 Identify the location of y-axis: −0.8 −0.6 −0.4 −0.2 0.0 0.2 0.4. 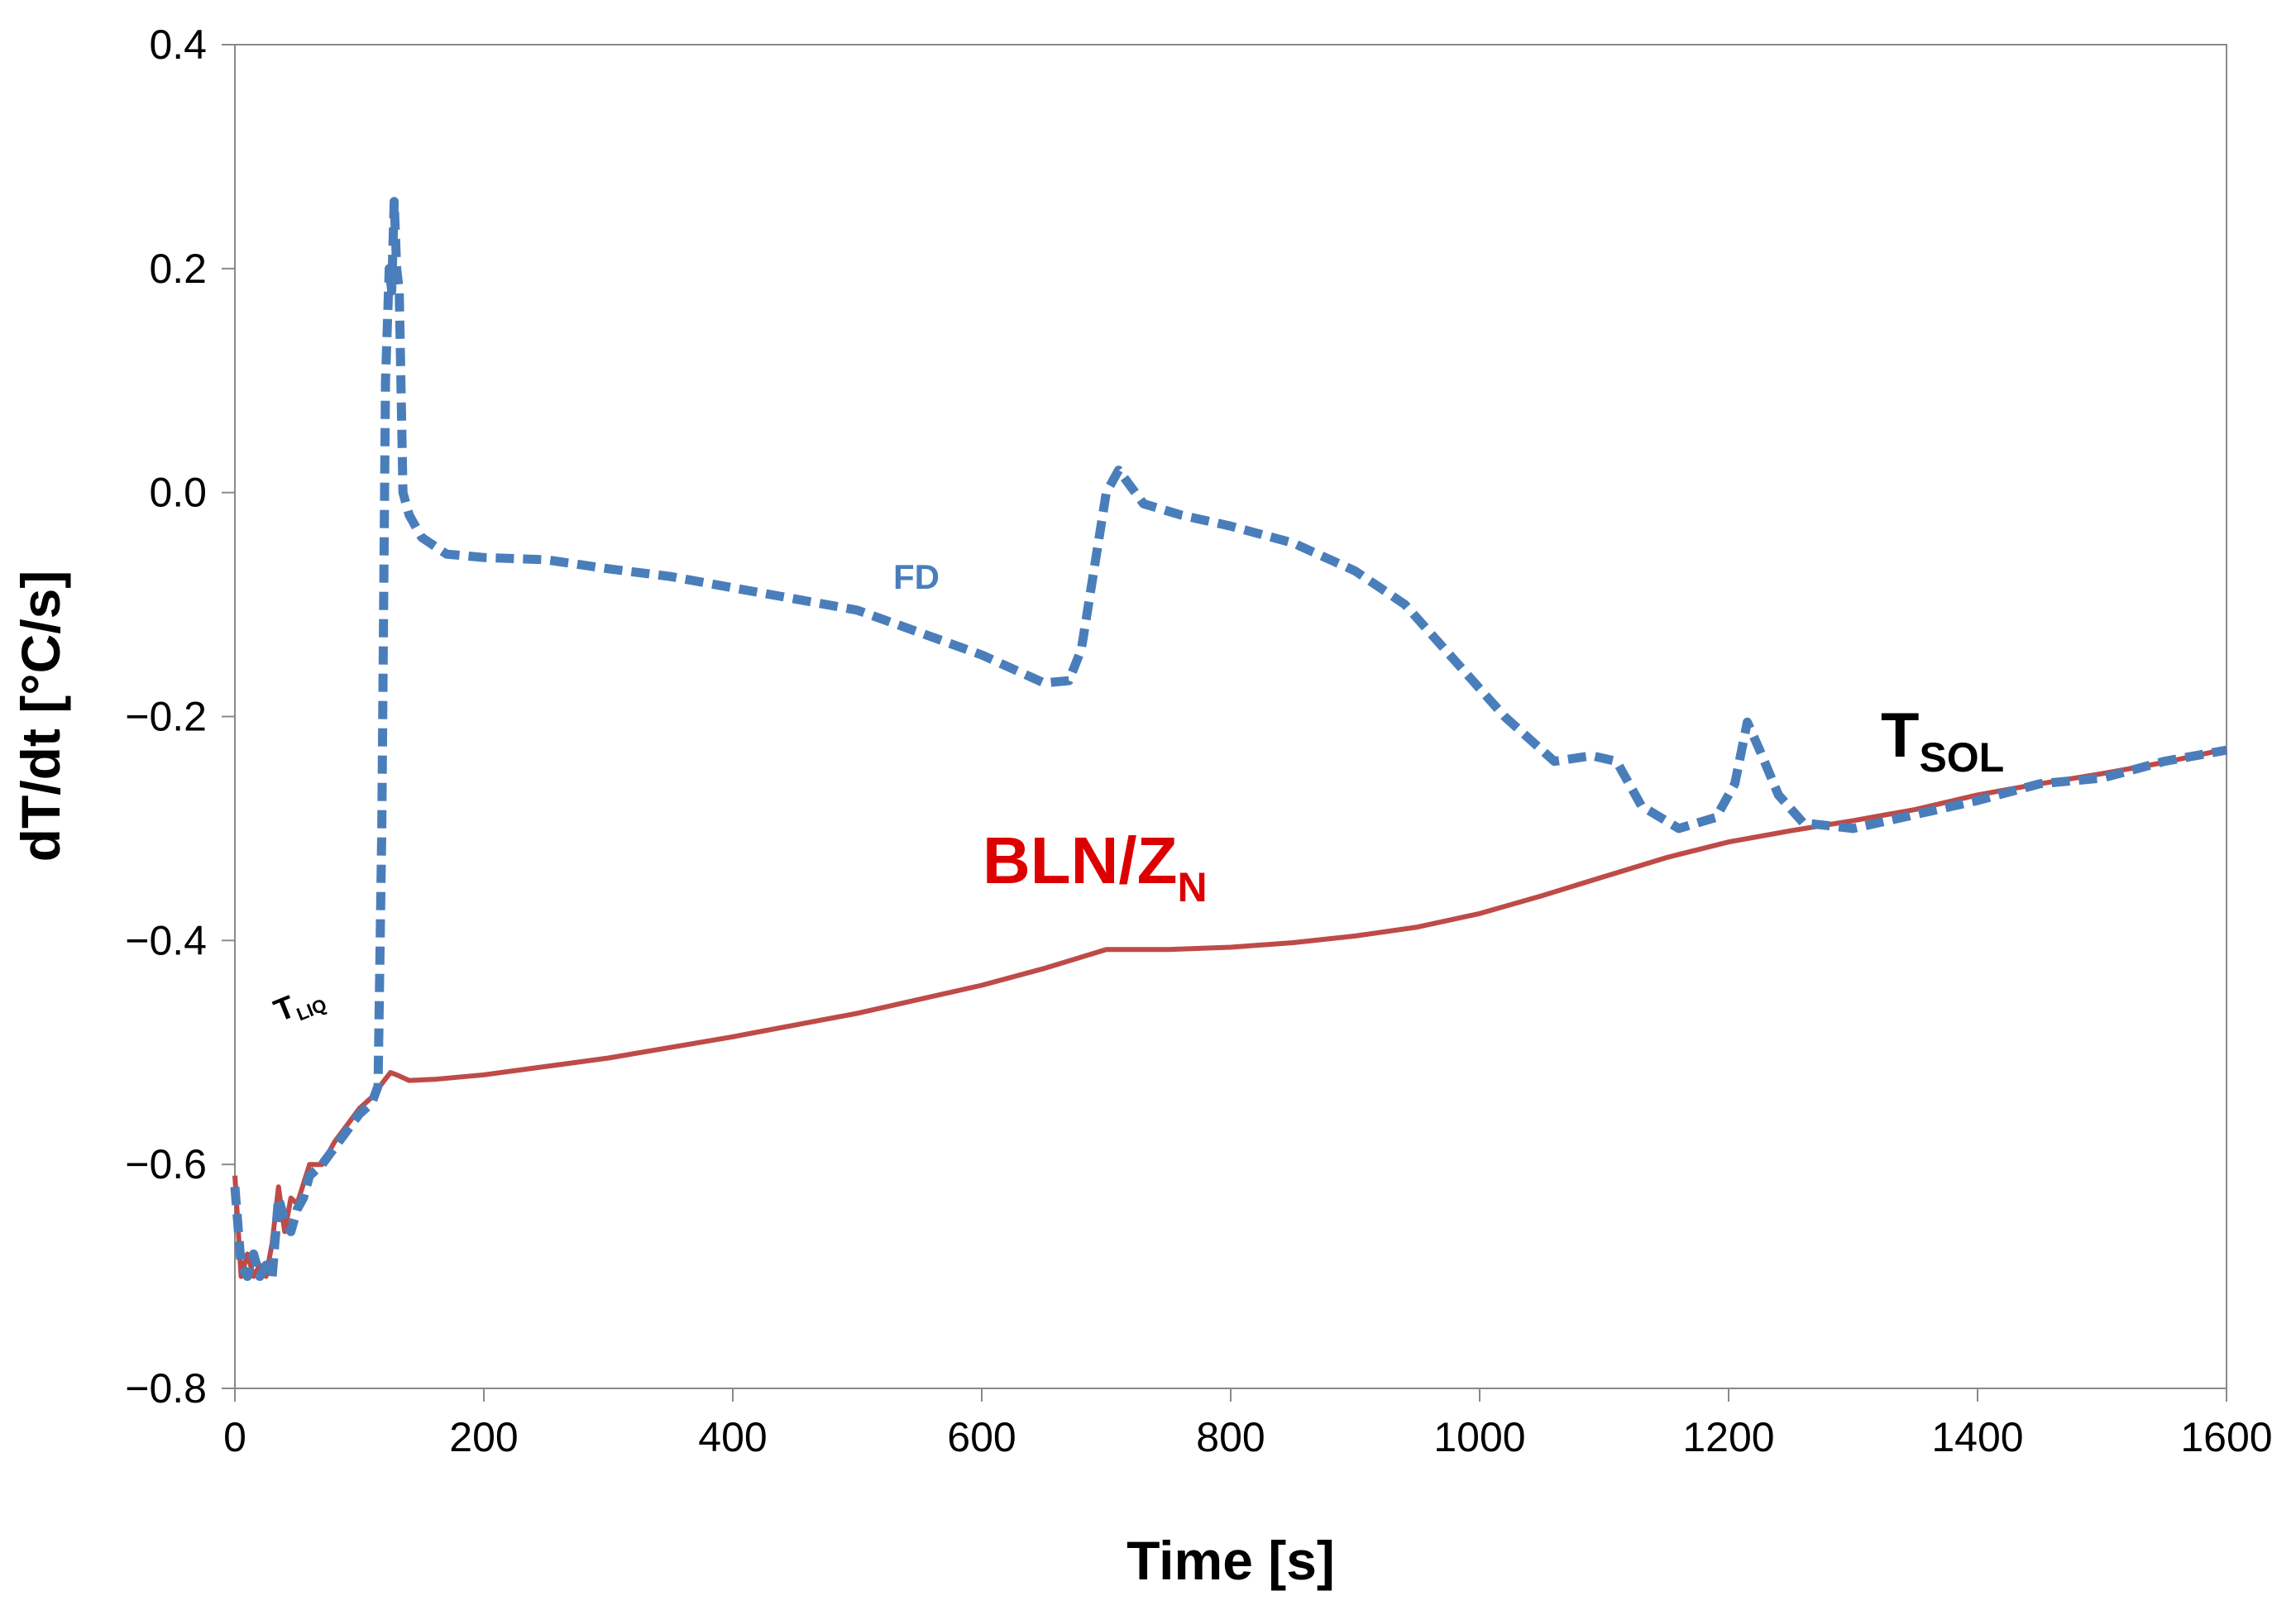
(180, 716).